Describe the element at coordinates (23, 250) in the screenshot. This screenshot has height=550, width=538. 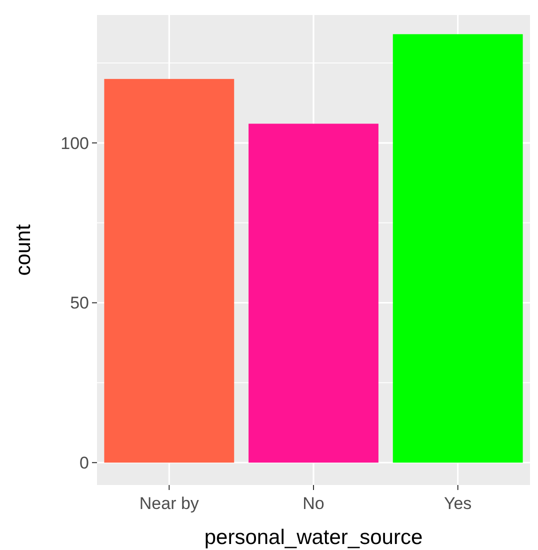
I see `y-axis-title: count` at that location.